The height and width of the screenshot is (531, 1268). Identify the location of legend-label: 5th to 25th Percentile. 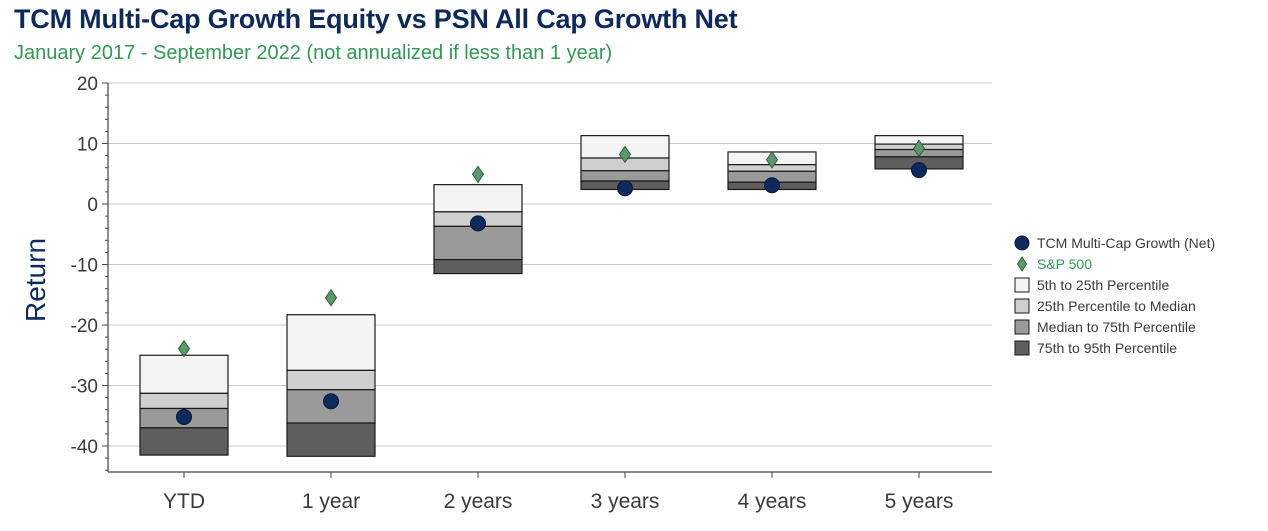
(1103, 285).